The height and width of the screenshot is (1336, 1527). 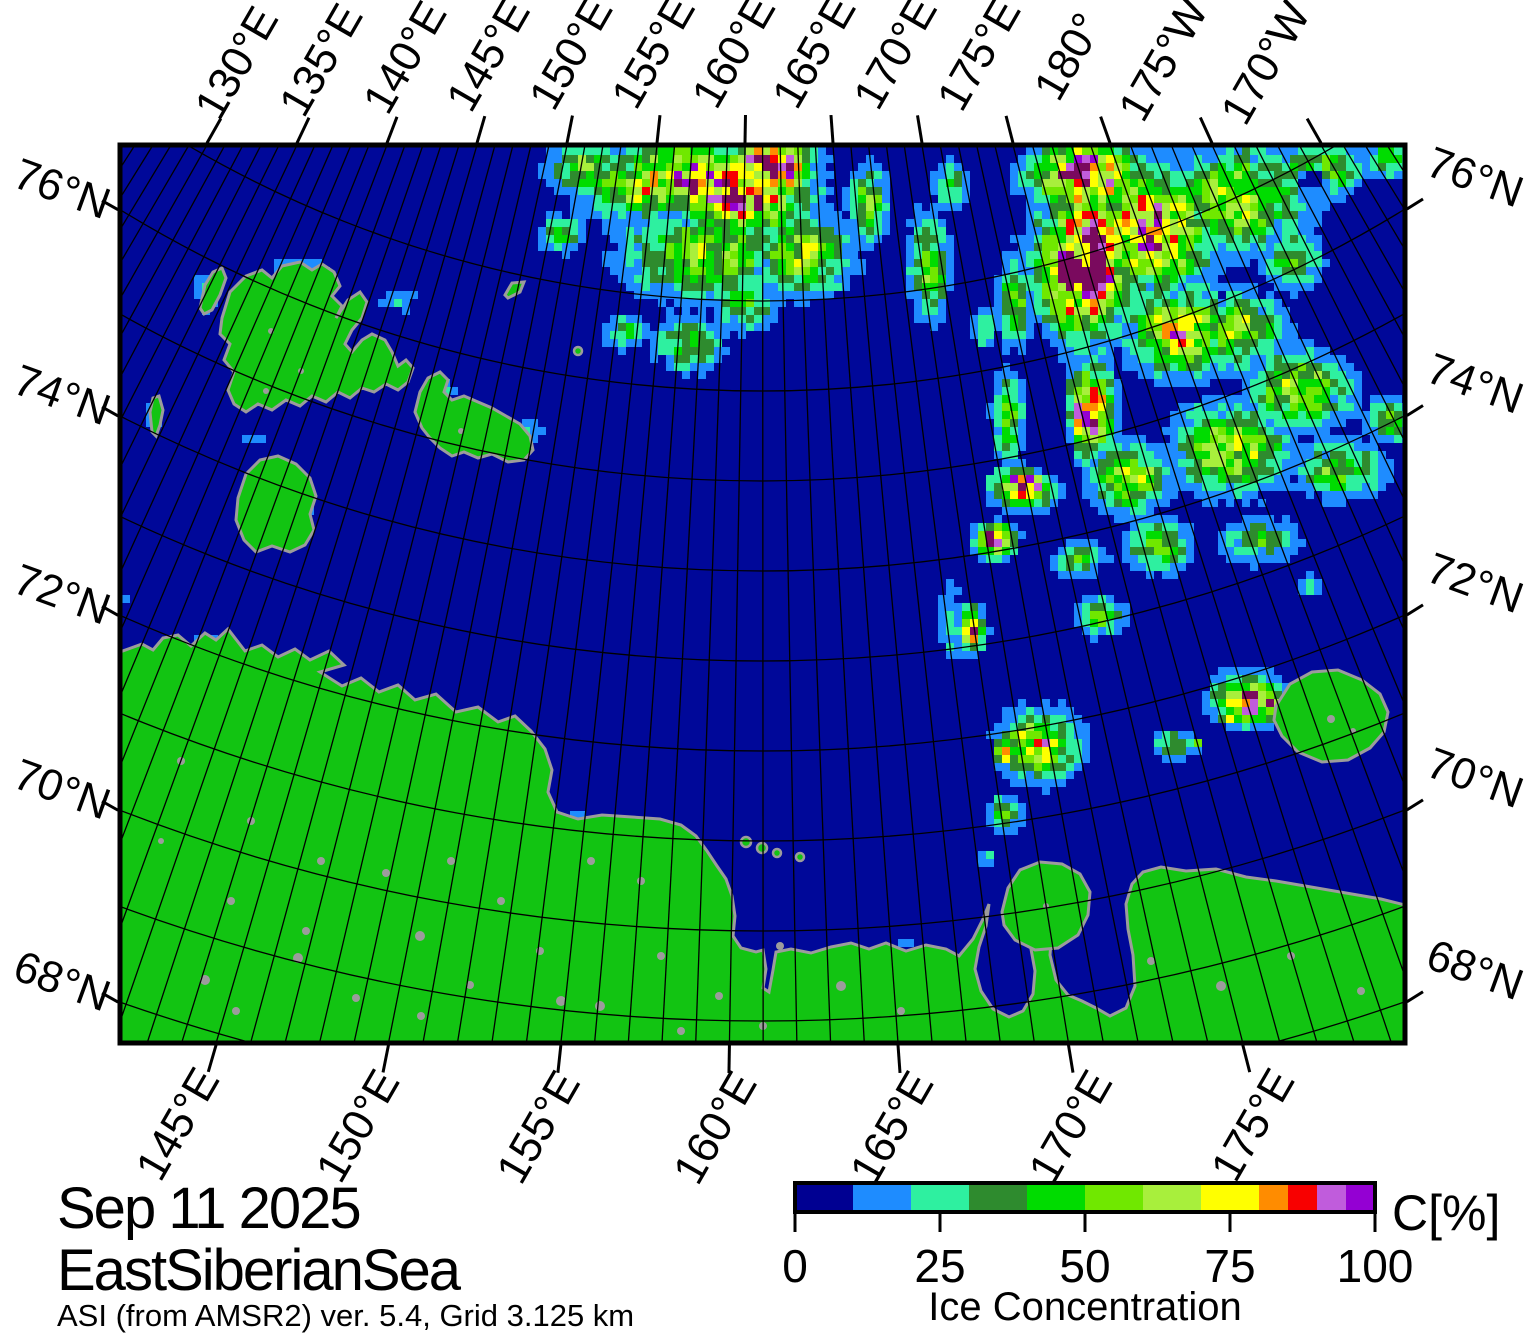 What do you see at coordinates (61, 189) in the screenshot?
I see `lat-label-left: 76°N` at bounding box center [61, 189].